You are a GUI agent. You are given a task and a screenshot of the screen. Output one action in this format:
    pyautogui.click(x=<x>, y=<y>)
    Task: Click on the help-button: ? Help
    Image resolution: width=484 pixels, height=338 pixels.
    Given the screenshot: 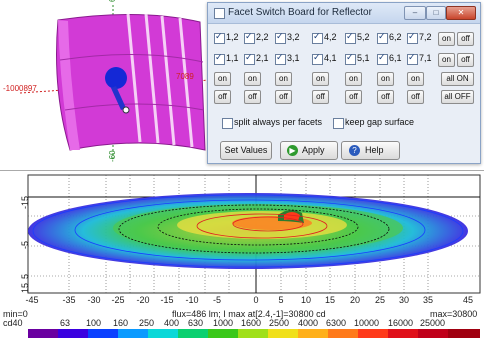 What is the action you would take?
    pyautogui.click(x=370, y=150)
    